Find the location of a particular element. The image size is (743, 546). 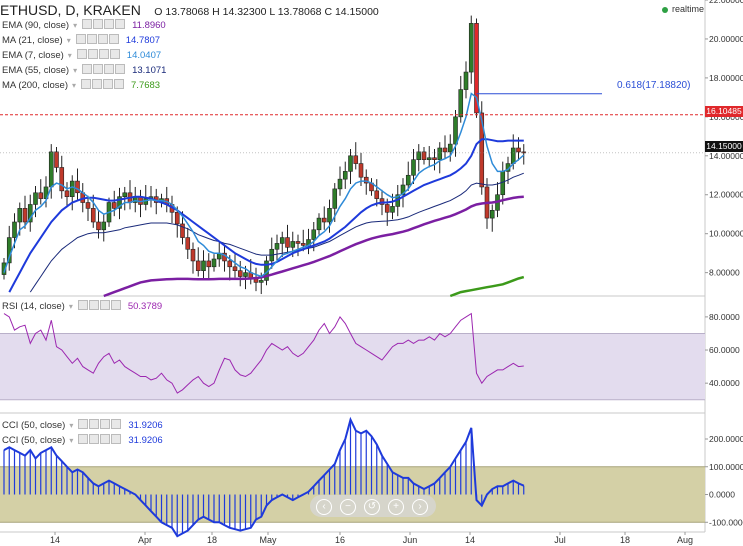

legend-row-ind2: EMA (7, close) ▾ 14.0407 is located at coordinates (81, 55).